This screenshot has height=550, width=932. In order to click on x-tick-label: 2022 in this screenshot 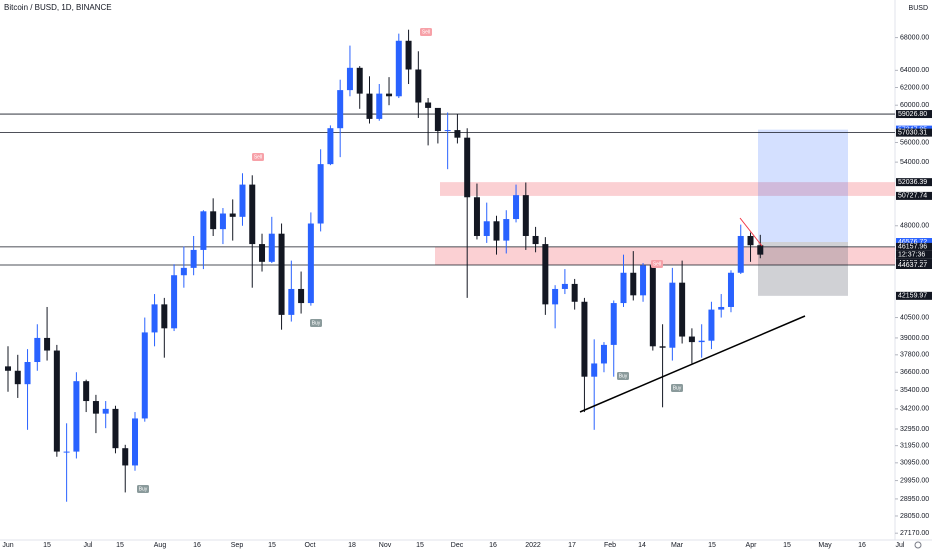, I will do `click(533, 545)`.